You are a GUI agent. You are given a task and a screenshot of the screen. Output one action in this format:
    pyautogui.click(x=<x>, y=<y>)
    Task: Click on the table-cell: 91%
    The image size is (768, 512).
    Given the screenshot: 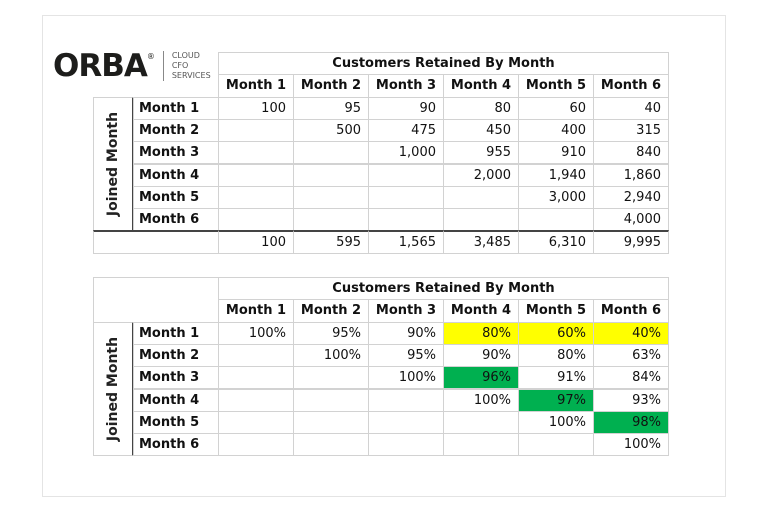 What is the action you would take?
    pyautogui.click(x=556, y=378)
    